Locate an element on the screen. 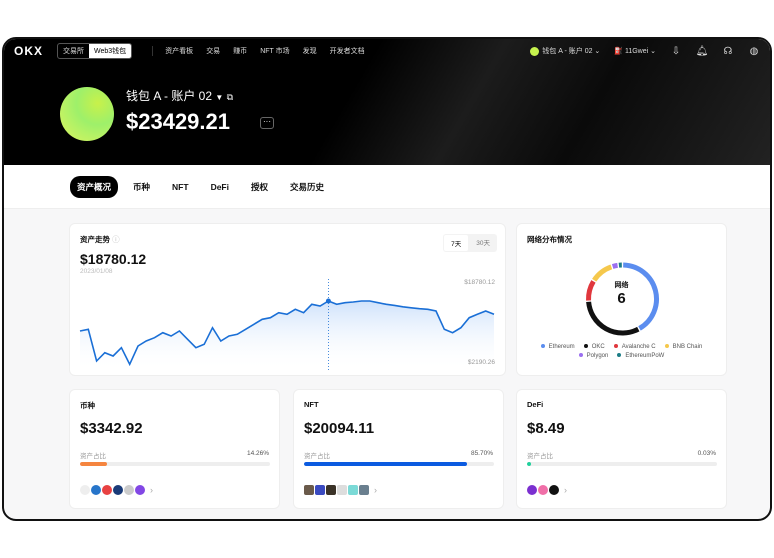 The image size is (774, 558). legend-label: Polygon is located at coordinates (597, 356).